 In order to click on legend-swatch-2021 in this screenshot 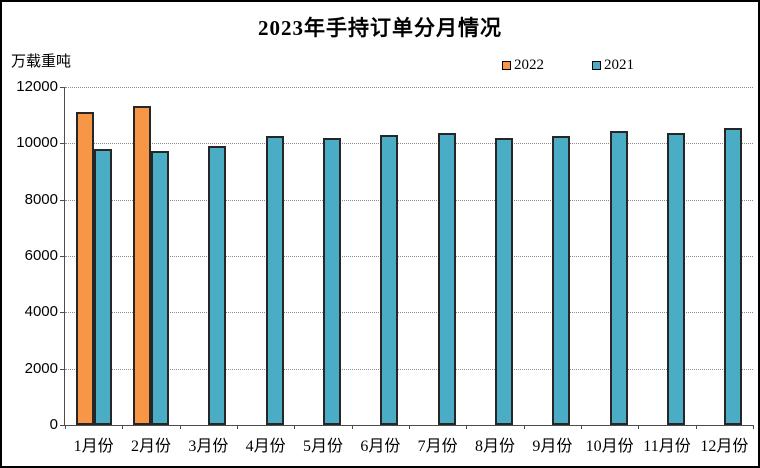, I will do `click(596, 65)`.